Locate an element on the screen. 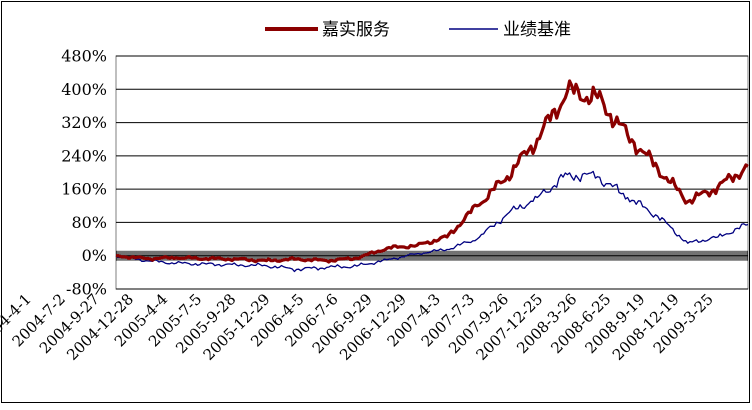 Image resolution: width=752 pixels, height=410 pixels. y-tick-label: 400% is located at coordinates (84, 89).